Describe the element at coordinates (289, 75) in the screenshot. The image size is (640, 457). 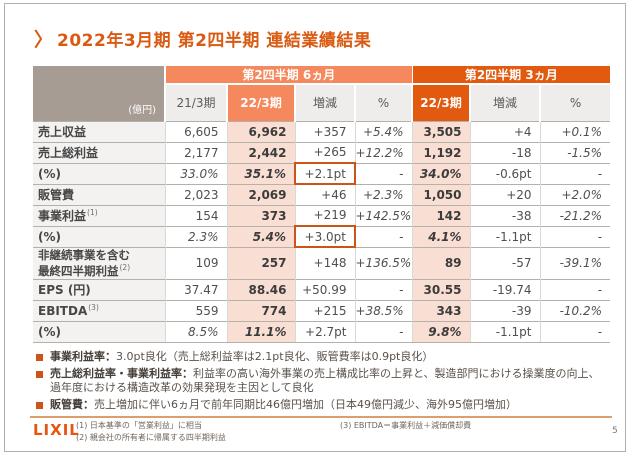
I see `group-header-6m: 第2四半期 6ヵ月` at that location.